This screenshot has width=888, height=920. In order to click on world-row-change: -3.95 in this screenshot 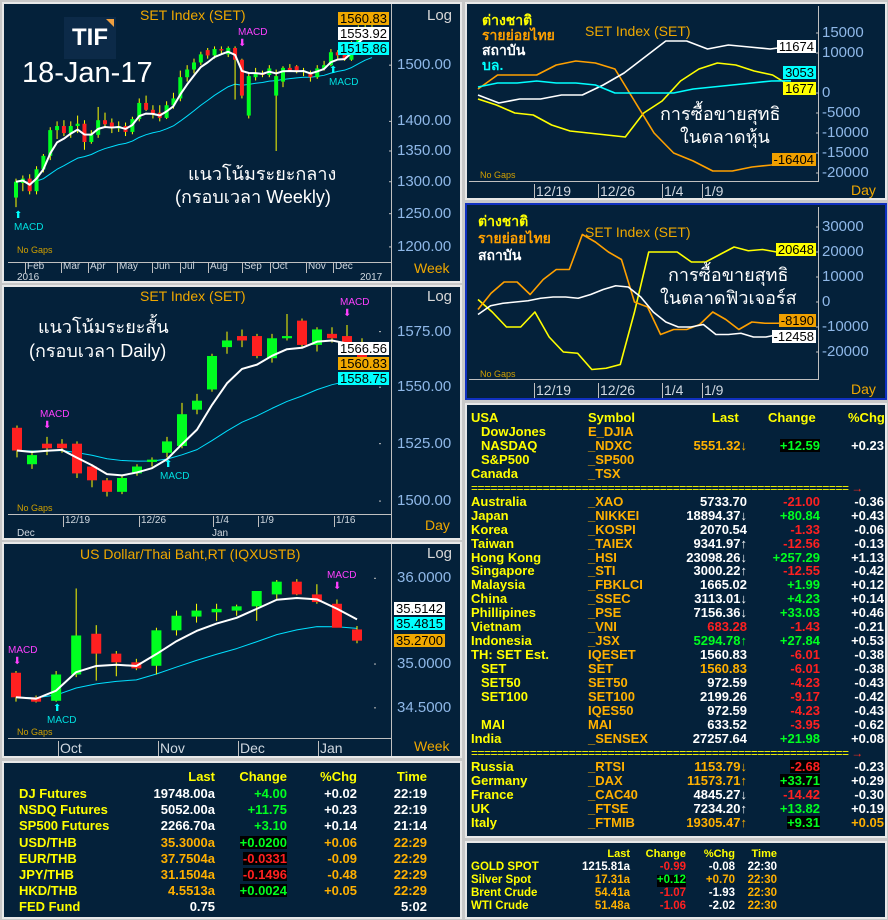, I will do `click(805, 724)`.